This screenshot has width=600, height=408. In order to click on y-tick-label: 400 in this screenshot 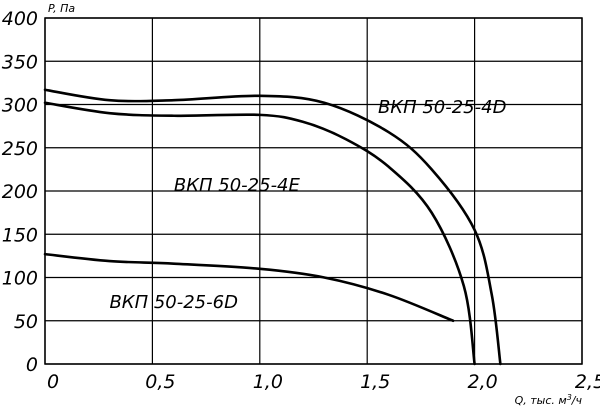, I will do `click(20, 19)`.